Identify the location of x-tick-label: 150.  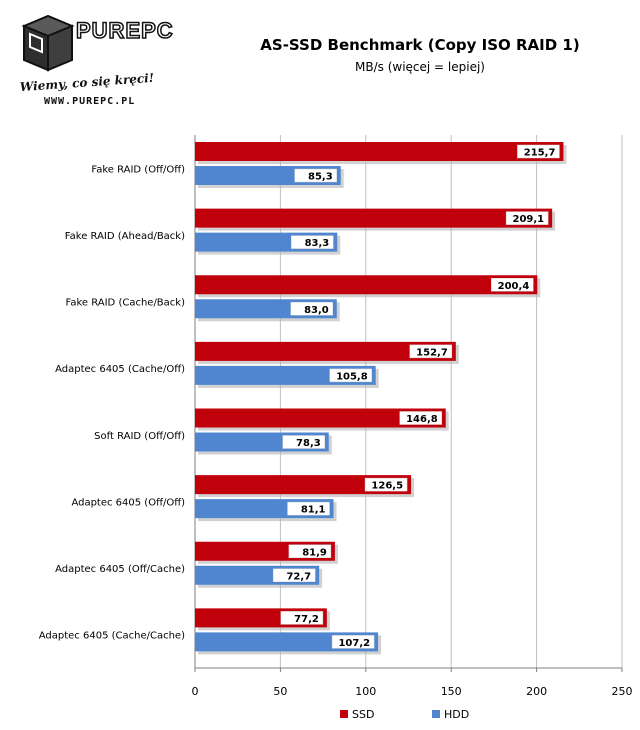
(451, 691).